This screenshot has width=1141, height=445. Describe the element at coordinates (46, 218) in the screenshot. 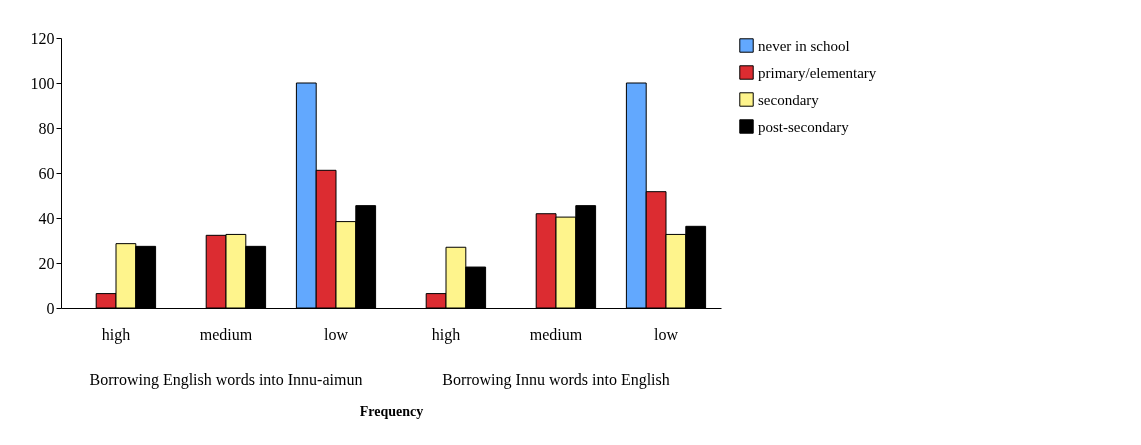

I see `y-tick-label: 40` at that location.